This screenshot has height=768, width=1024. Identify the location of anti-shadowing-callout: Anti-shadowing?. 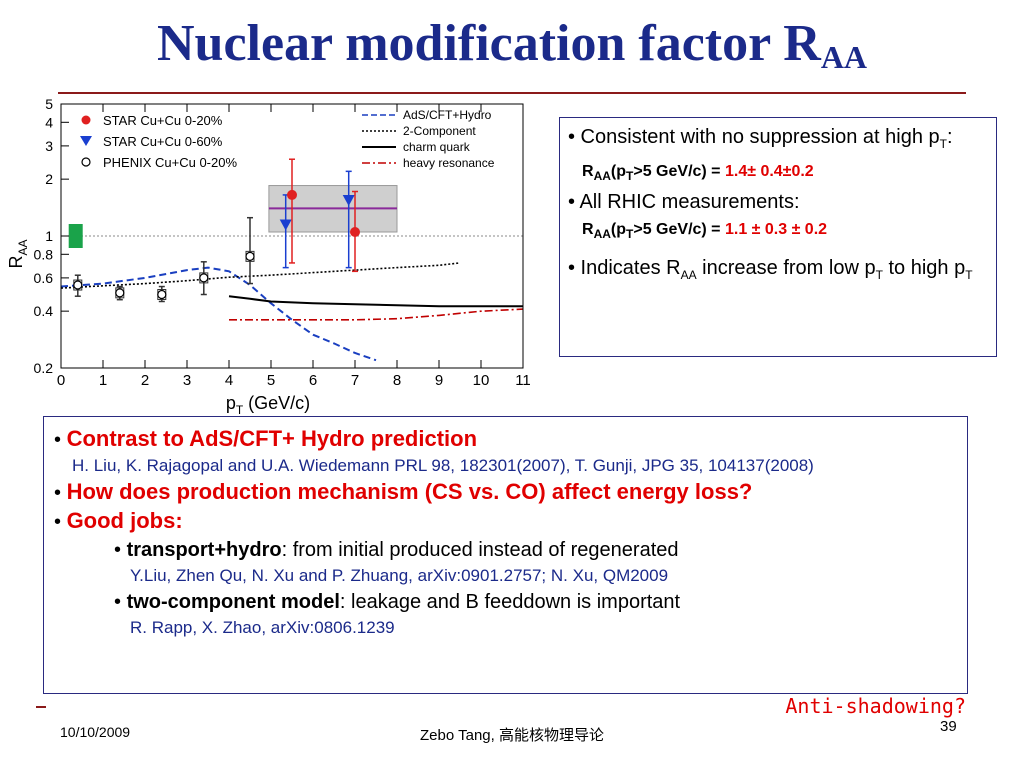
(875, 706).